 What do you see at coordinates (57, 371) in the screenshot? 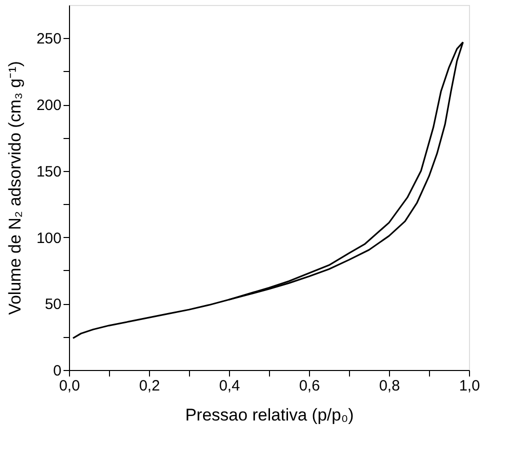
I see `y-tick-label: 0` at bounding box center [57, 371].